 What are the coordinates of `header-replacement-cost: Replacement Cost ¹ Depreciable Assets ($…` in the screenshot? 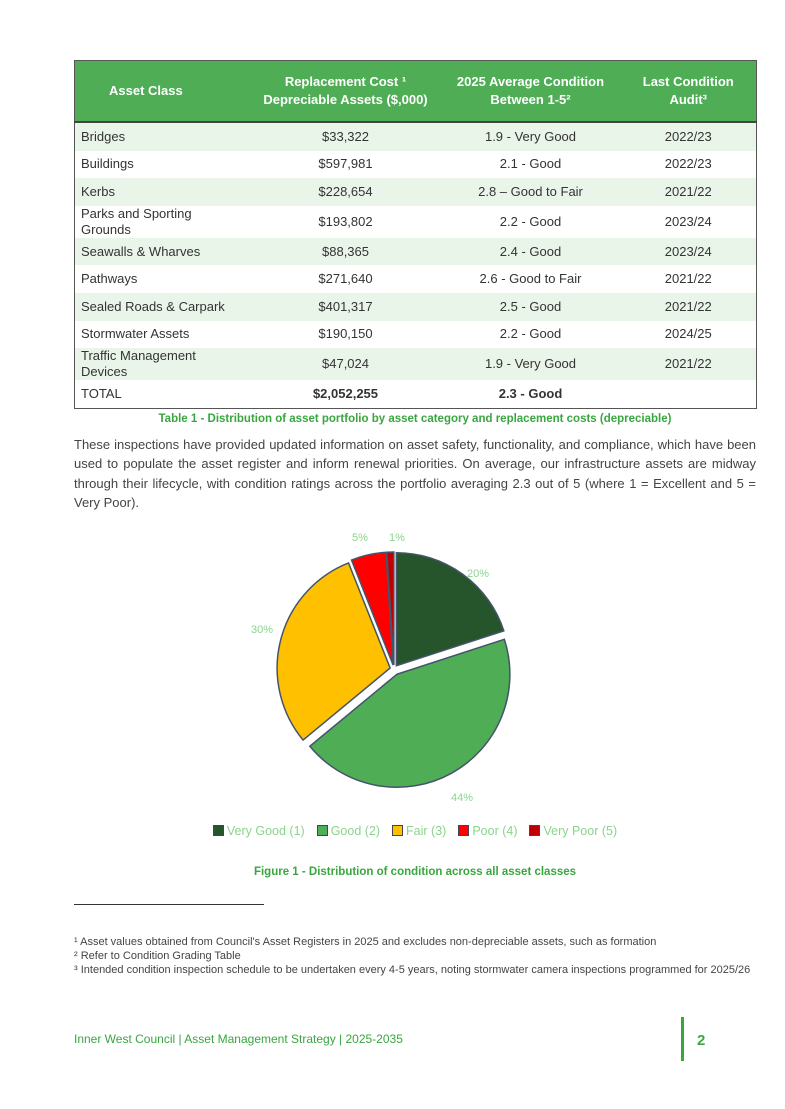 It's located at (345, 91).